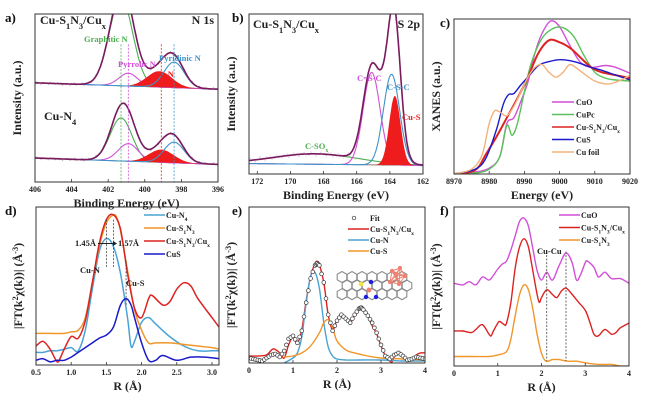  I want to click on series-line-cu-s1n3-cux, so click(541, 287).